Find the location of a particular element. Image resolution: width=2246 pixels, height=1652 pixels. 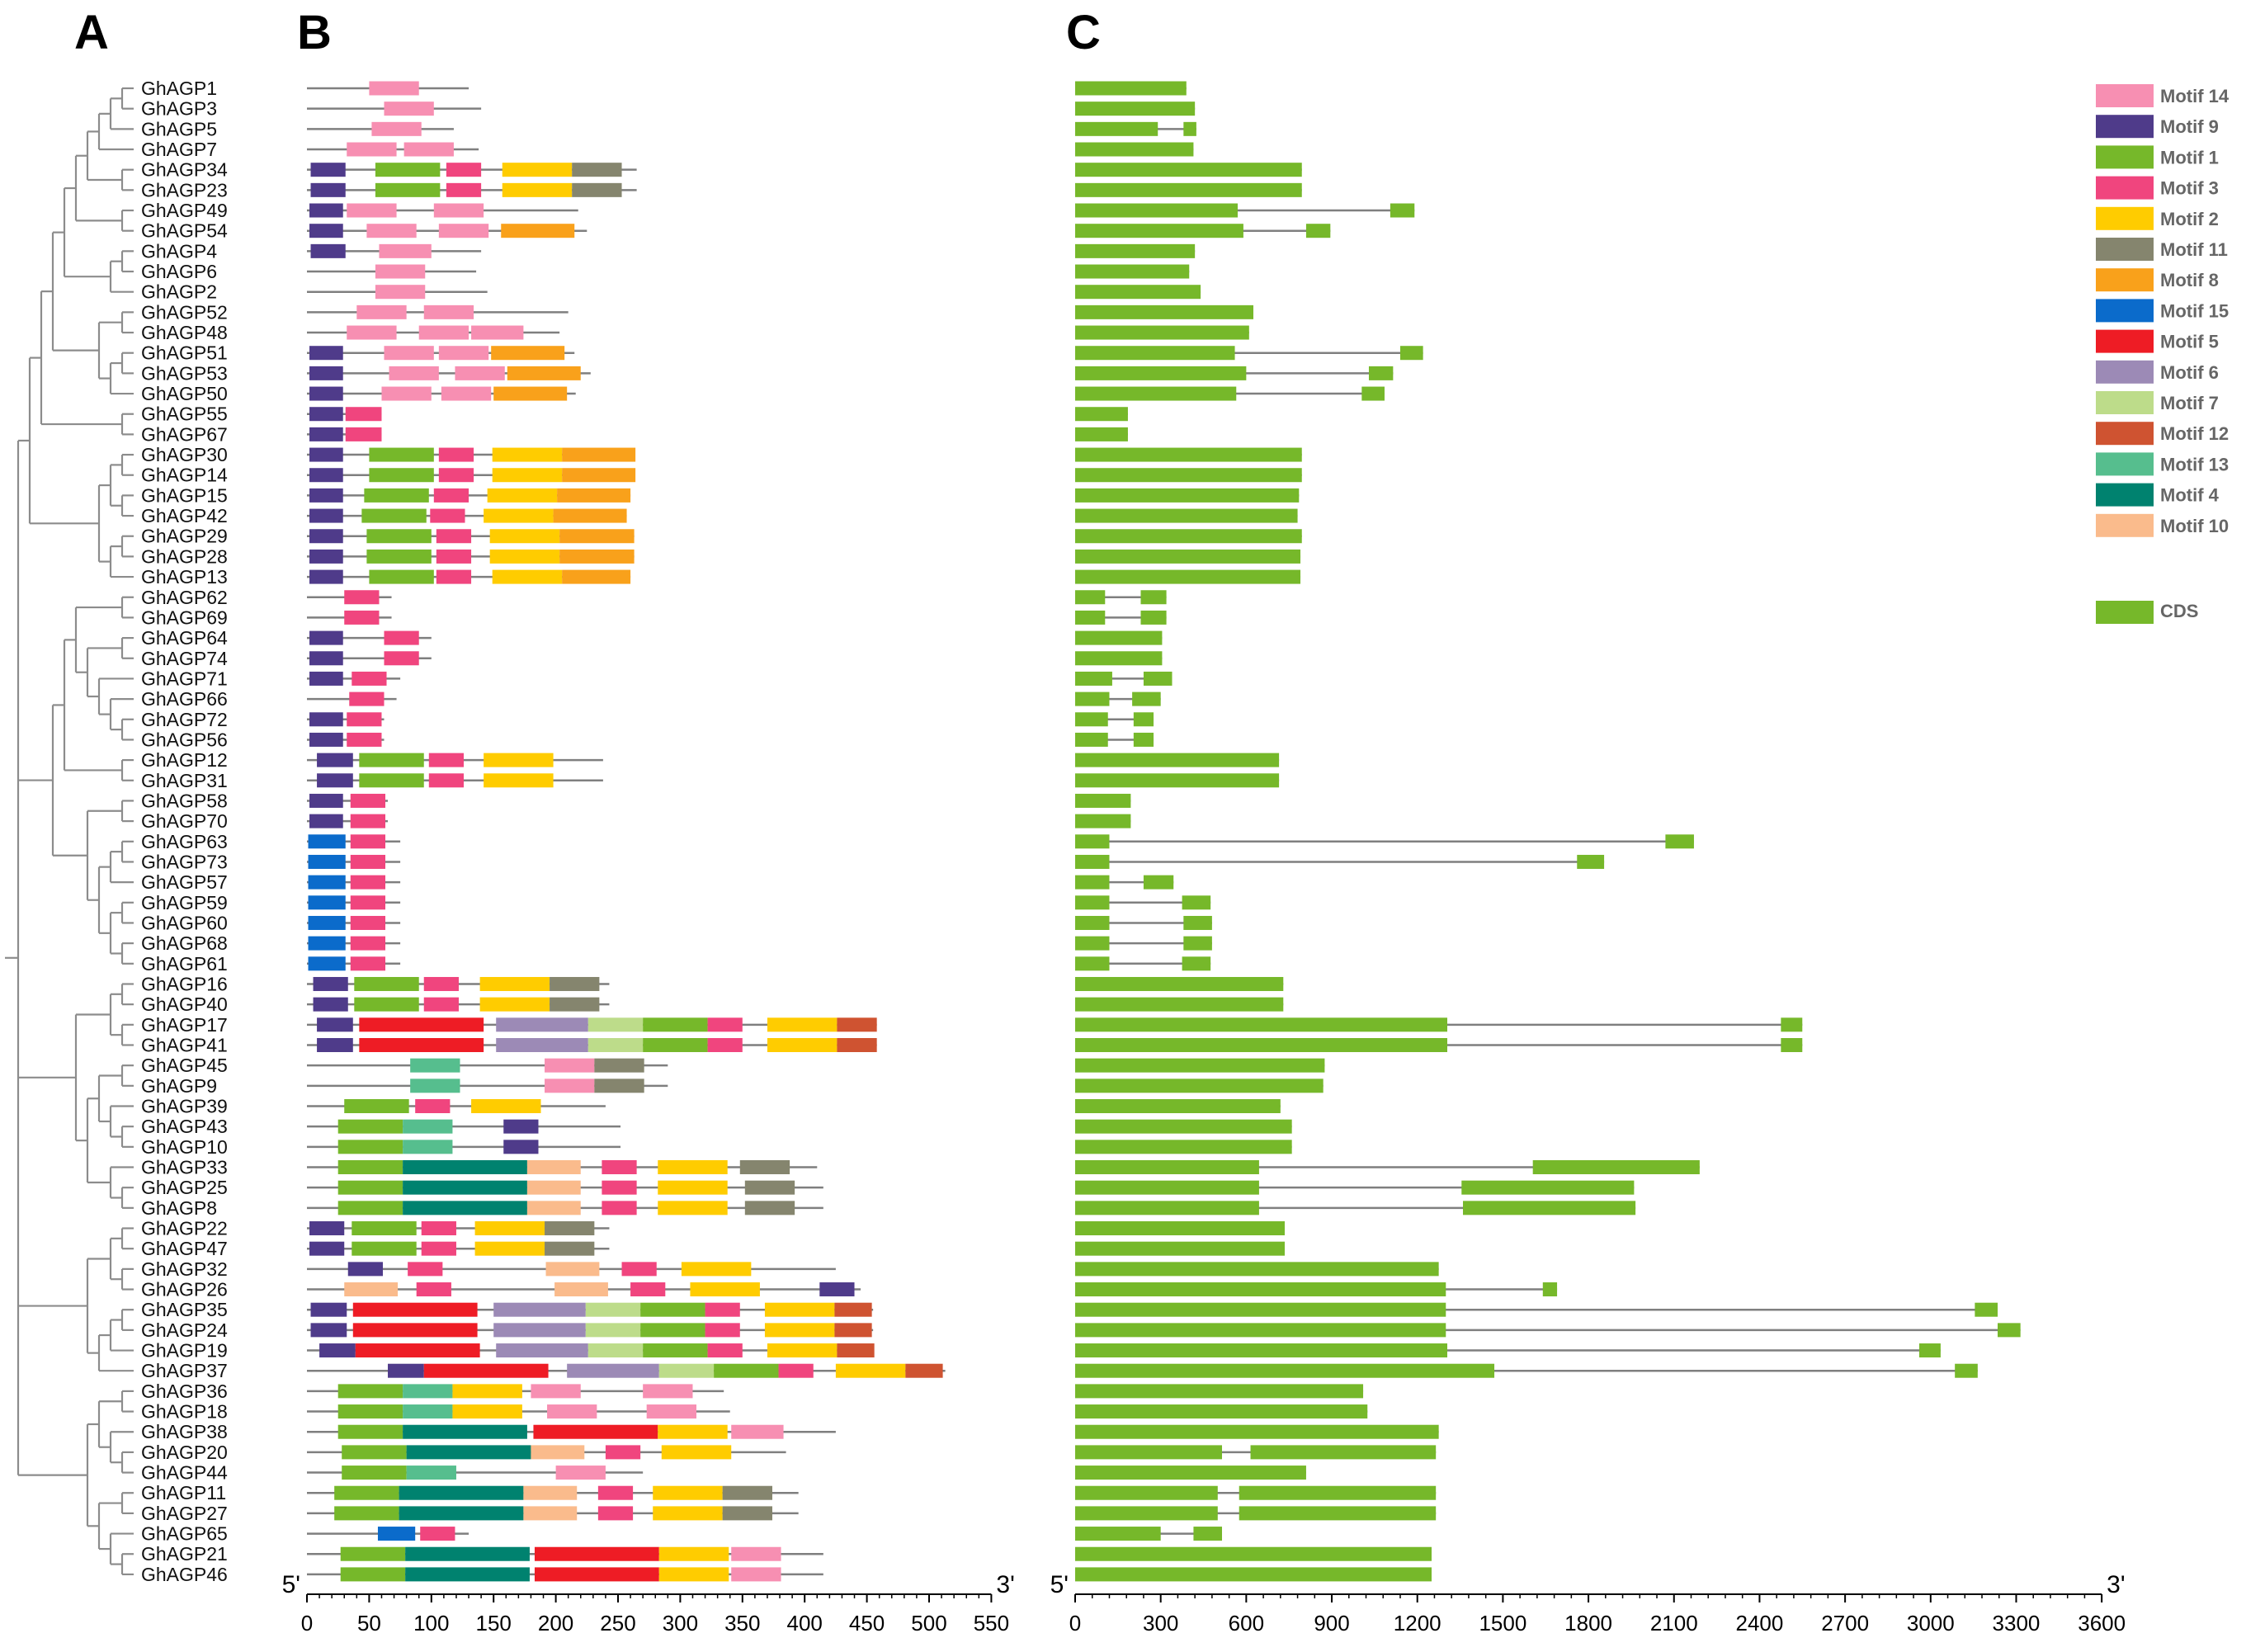

gene-label: GhAGP56 is located at coordinates (184, 740).